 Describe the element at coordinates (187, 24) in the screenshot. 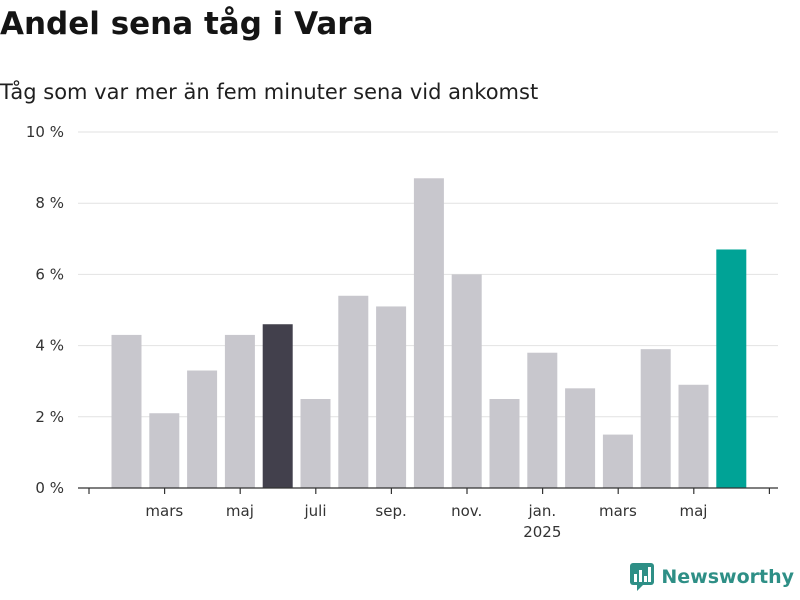

I see `chart-title: Andel sena tåg i Vara` at that location.